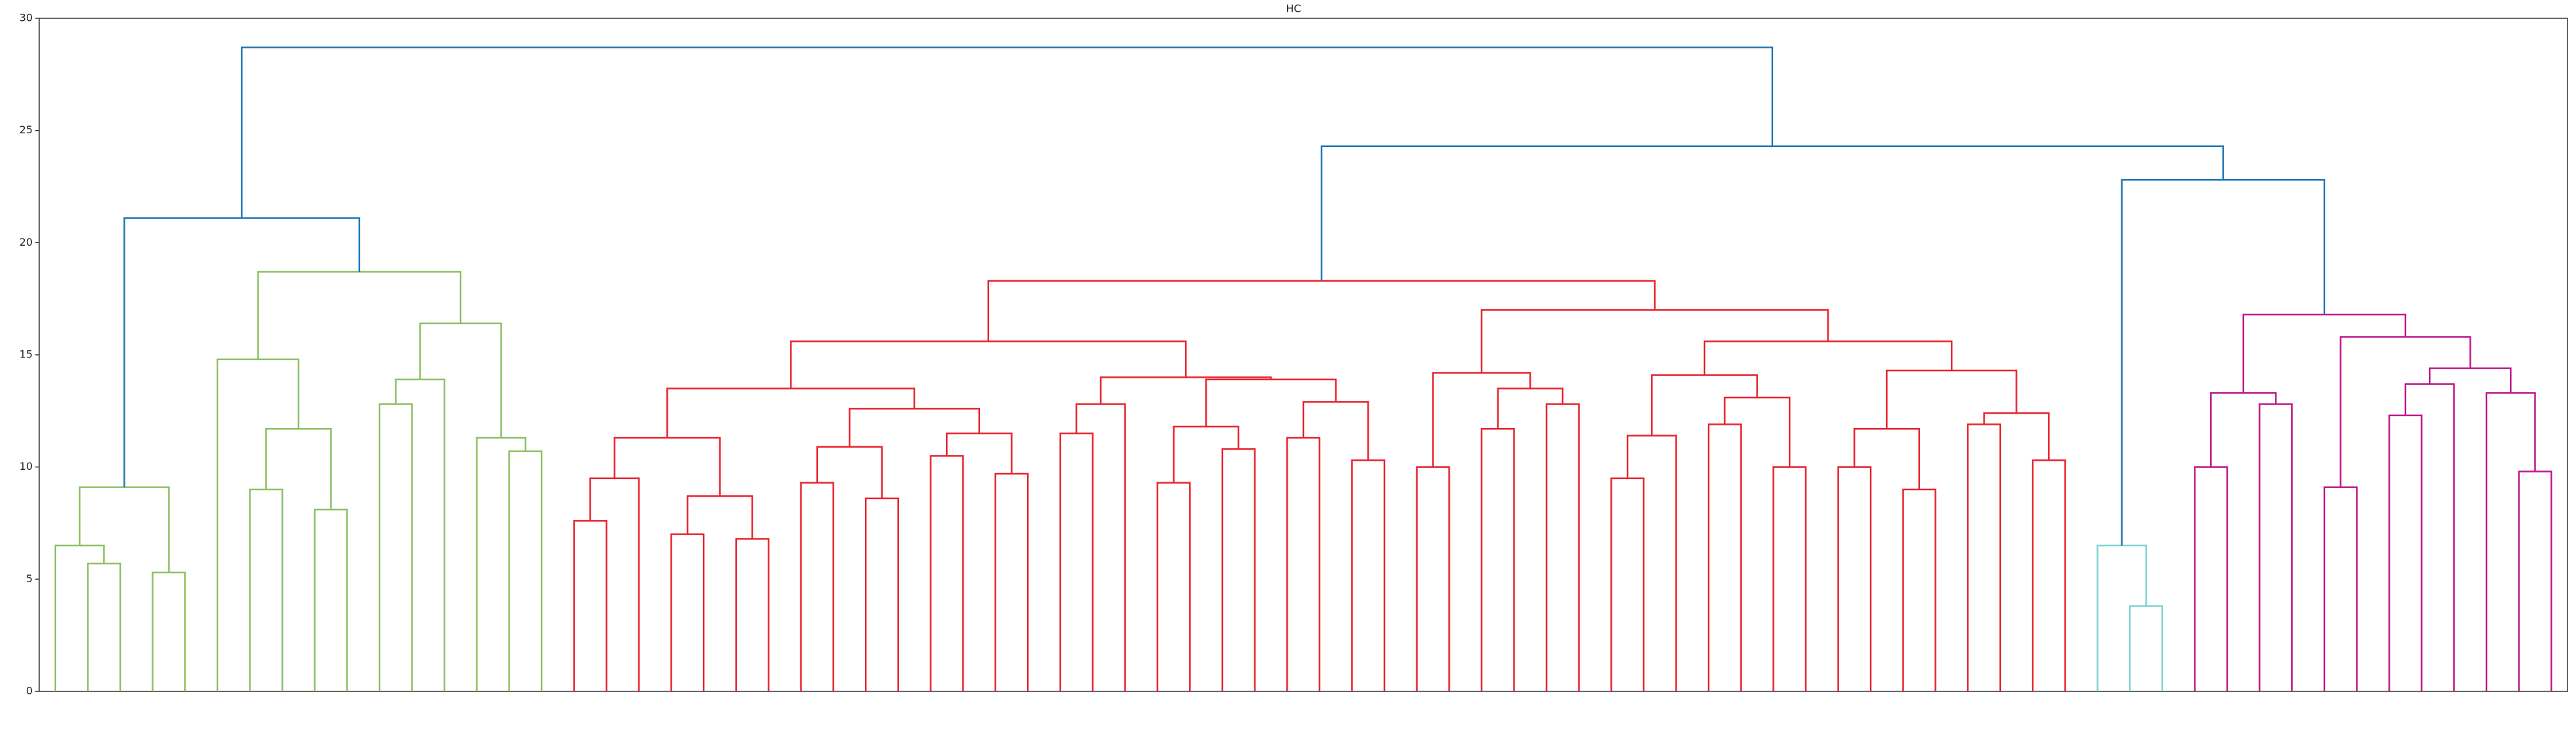  I want to click on y-tick-label: 30, so click(26, 18).